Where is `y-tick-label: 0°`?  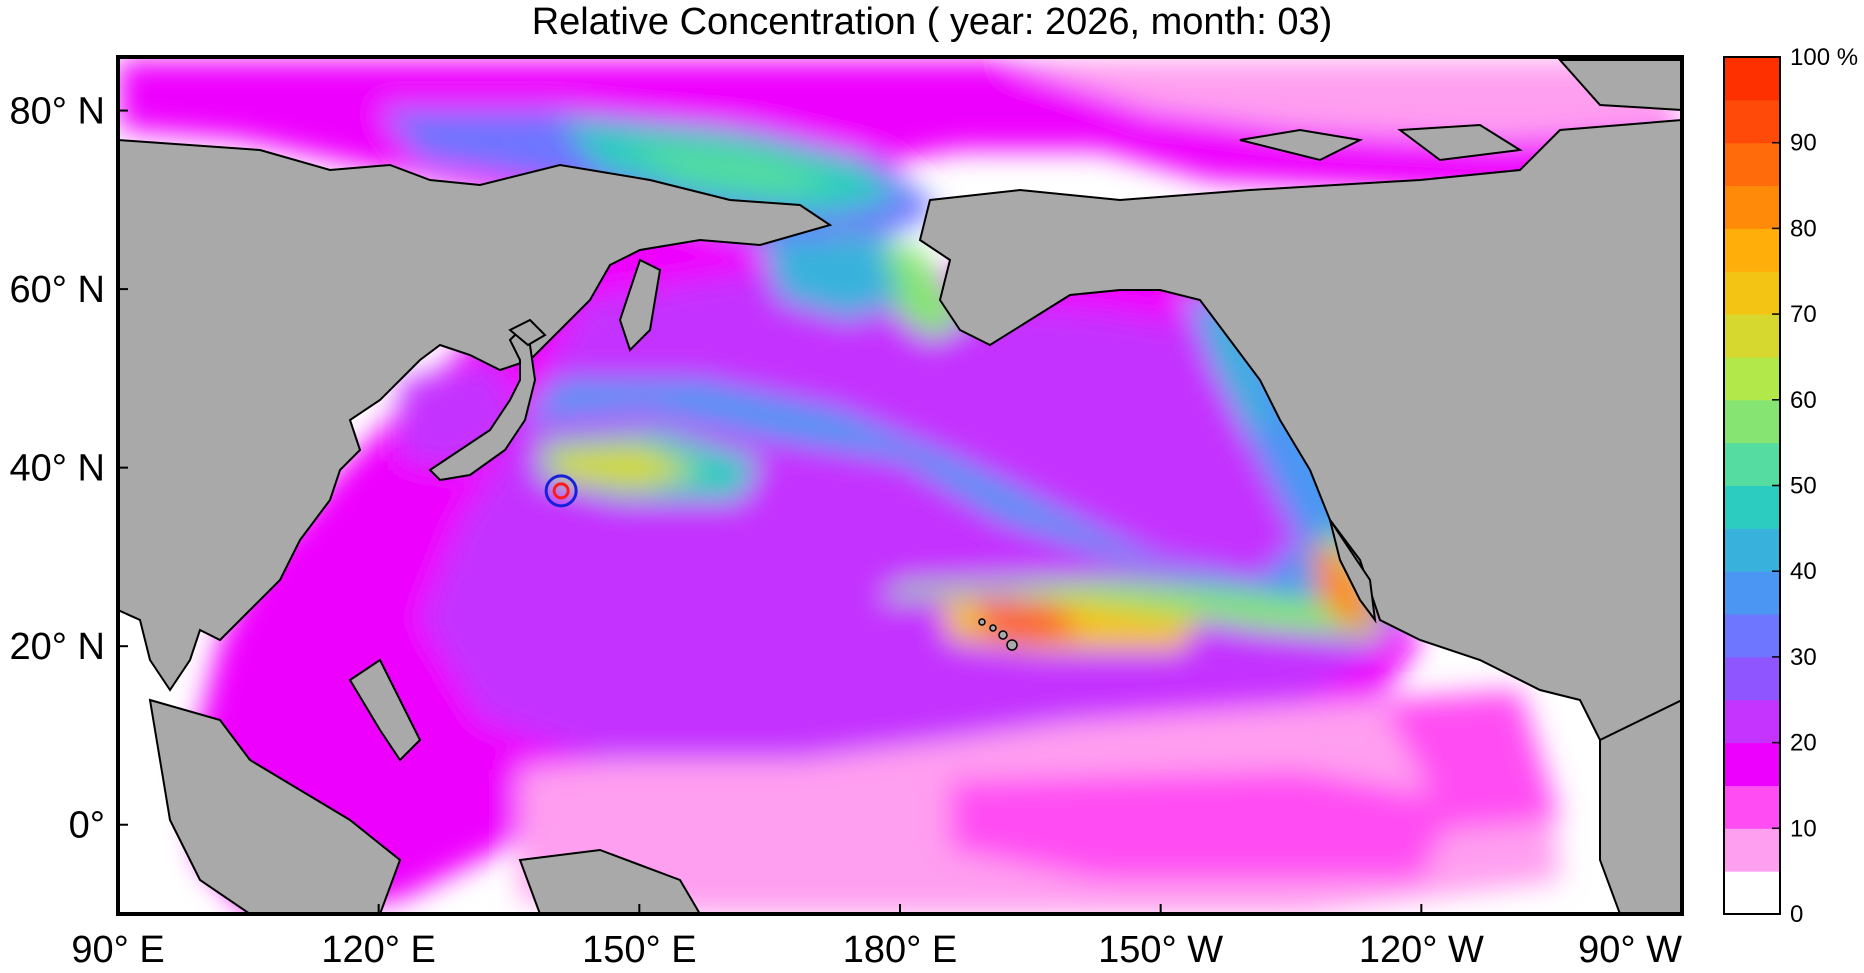 y-tick-label: 0° is located at coordinates (87, 826).